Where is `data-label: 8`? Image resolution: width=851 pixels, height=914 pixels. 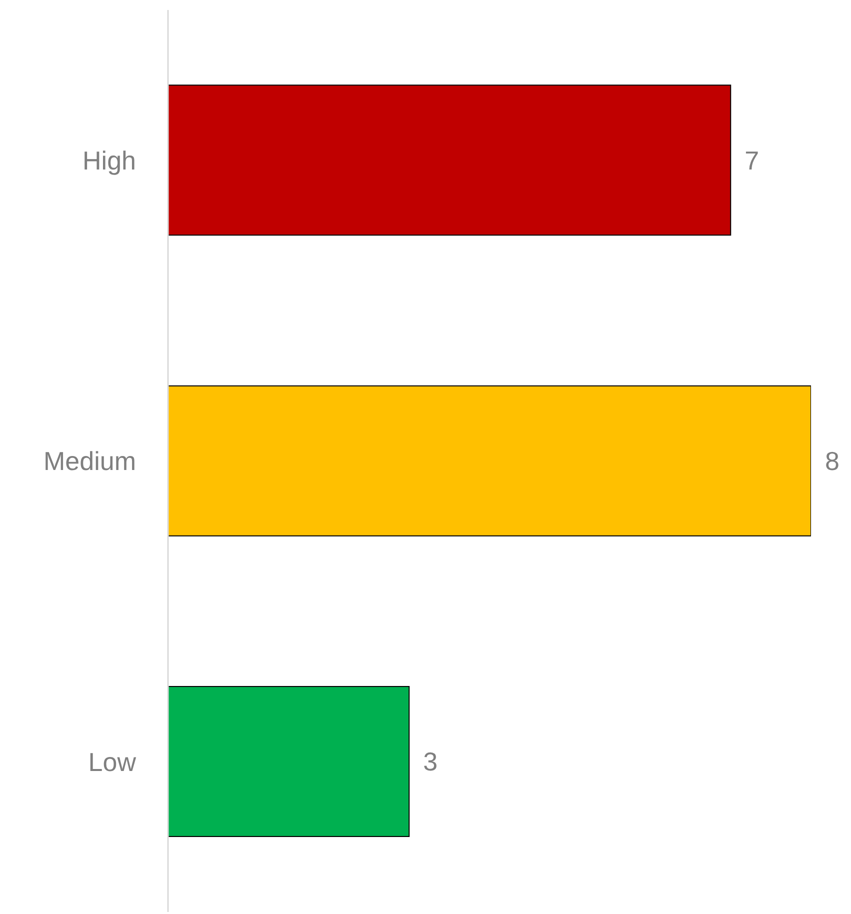 data-label: 8 is located at coordinates (832, 461).